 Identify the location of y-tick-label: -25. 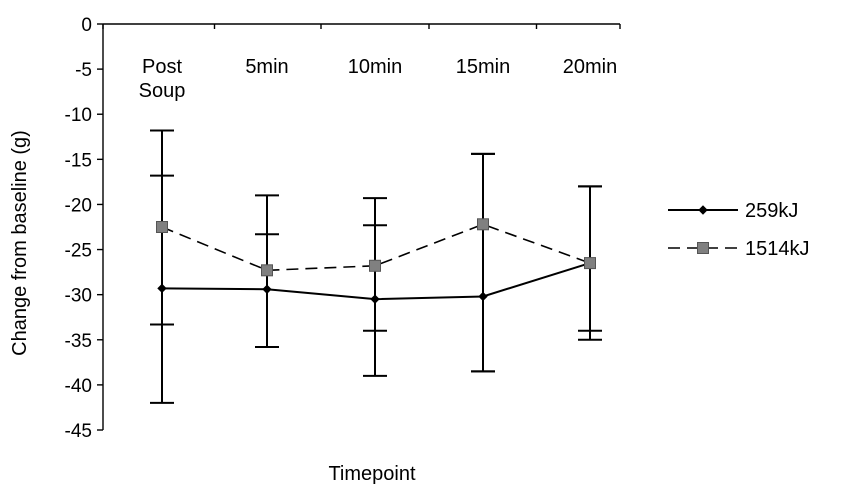
(78, 251).